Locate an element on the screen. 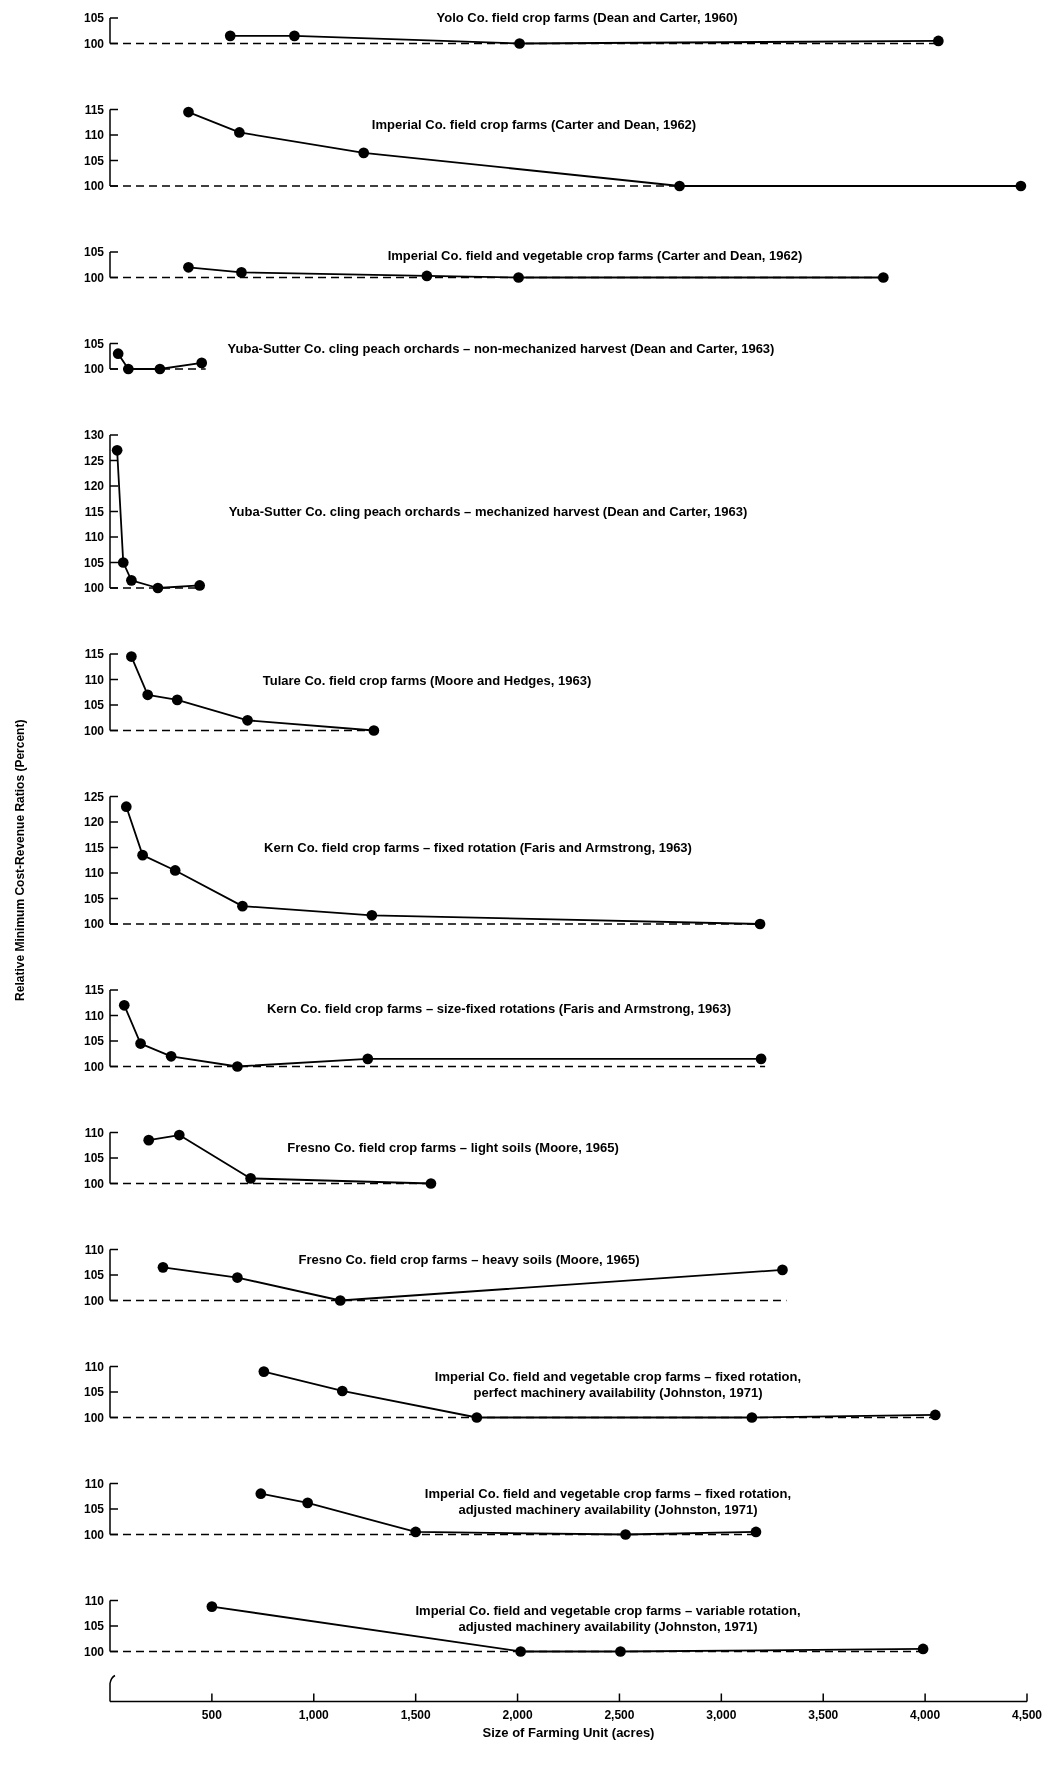 Image resolution: width=1056 pixels, height=1782 pixels. text: Imperial Co. field crop farms (Carter and Dean, 1962) is located at coordinates (534, 124).